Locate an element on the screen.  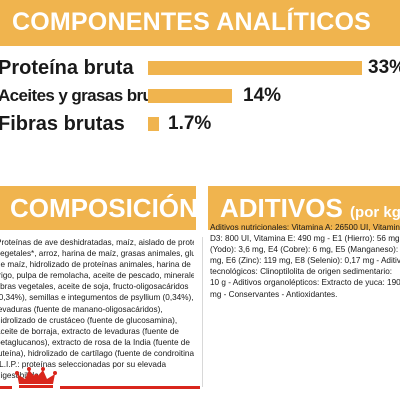
component-row-fiber: Fibras brutas 1.7% is located at coordinates (200, 124).